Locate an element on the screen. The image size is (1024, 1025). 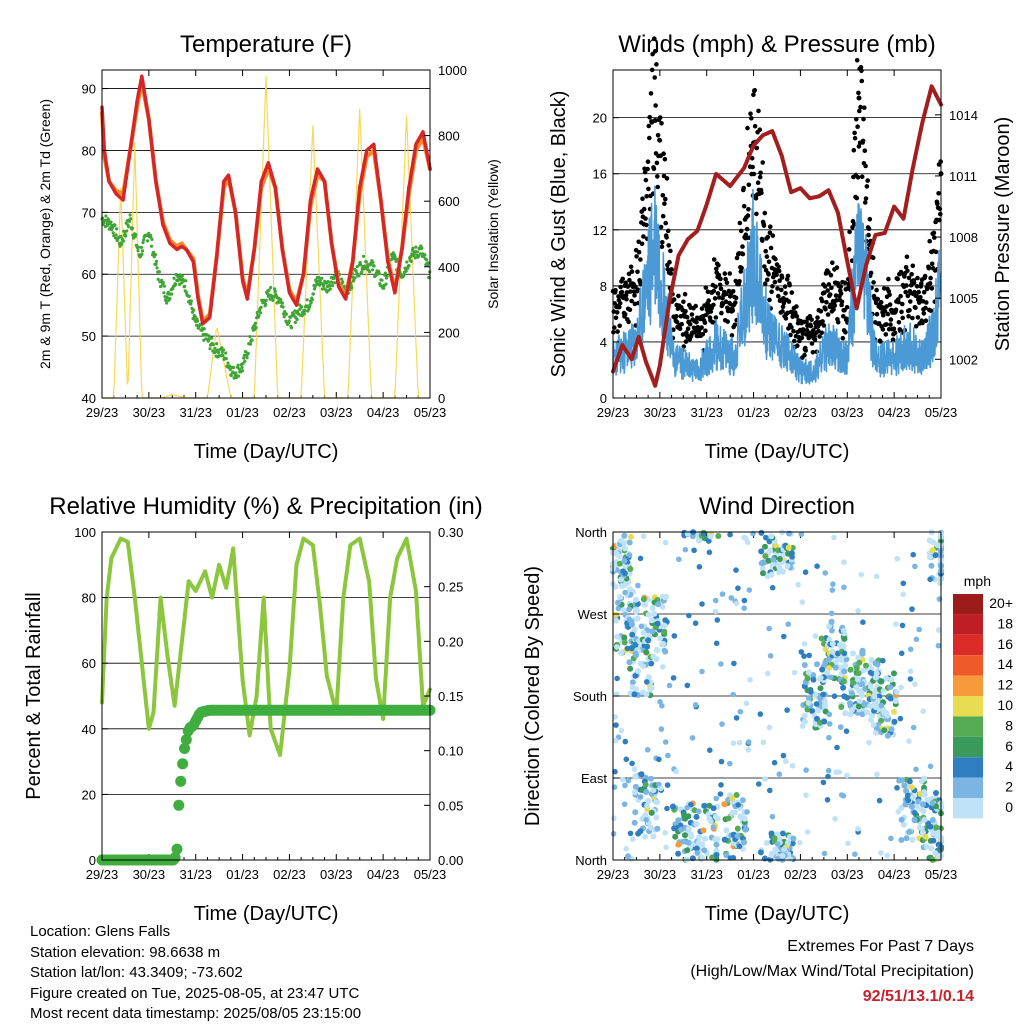
x-tick-label: 05/23 is located at coordinates (430, 412).